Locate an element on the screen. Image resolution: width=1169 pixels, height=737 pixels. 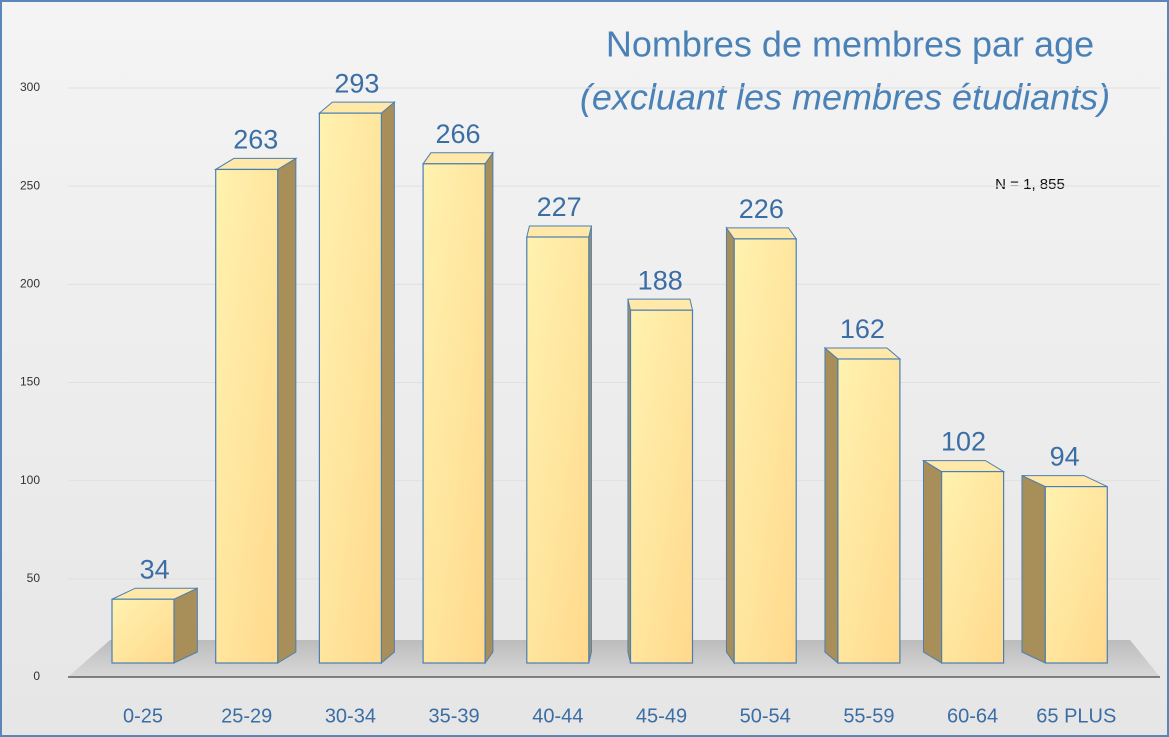
data-label: 34 is located at coordinates (155, 569).